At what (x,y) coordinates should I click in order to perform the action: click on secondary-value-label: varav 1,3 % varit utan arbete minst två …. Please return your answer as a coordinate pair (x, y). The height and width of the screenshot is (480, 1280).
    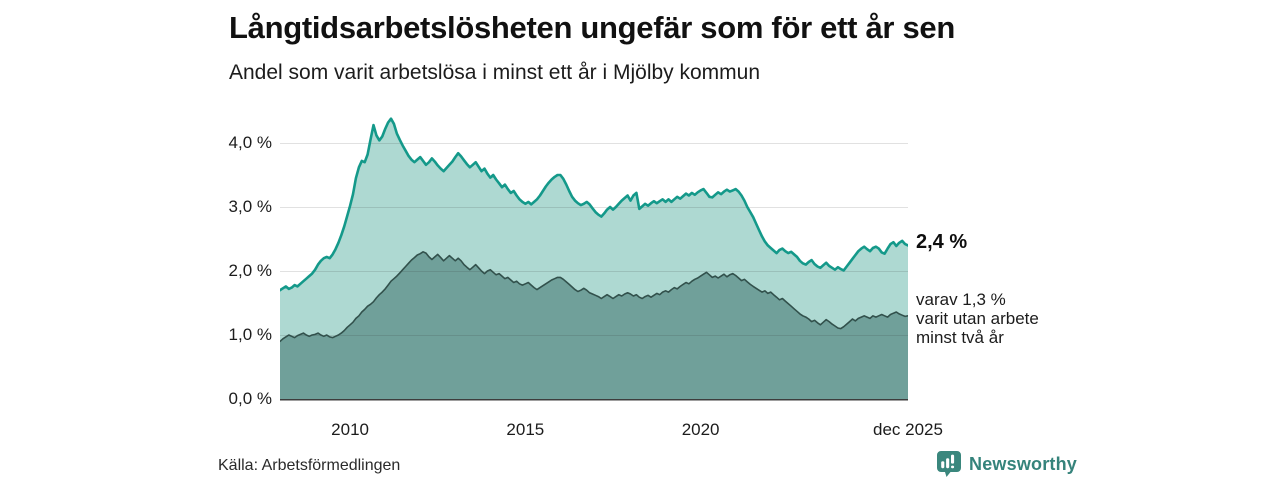
    Looking at the image, I should click on (977, 318).